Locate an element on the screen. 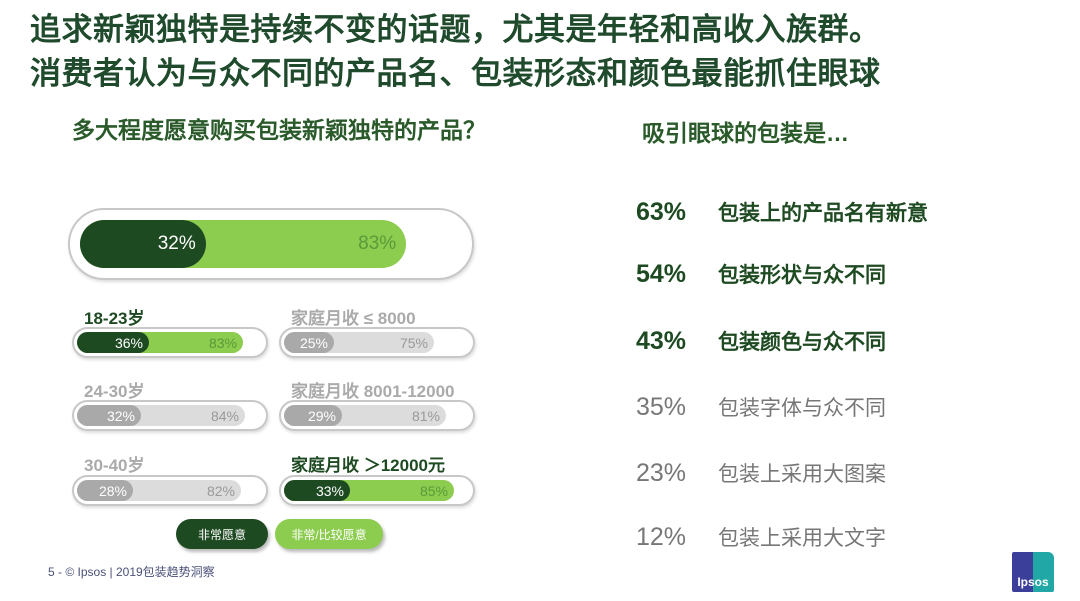  group-label: 家庭月收 ≤ 8000 is located at coordinates (353, 318).